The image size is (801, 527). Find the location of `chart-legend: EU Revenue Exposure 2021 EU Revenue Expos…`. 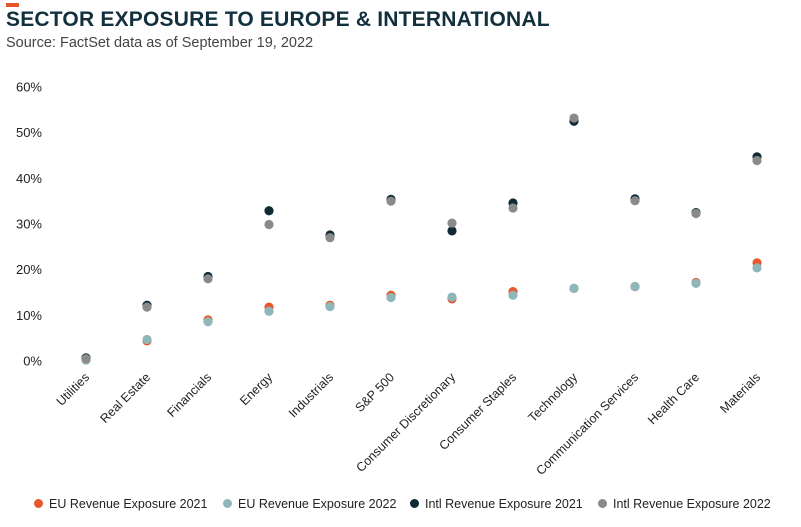

chart-legend: EU Revenue Exposure 2021 EU Revenue Expos… is located at coordinates (400, 507).